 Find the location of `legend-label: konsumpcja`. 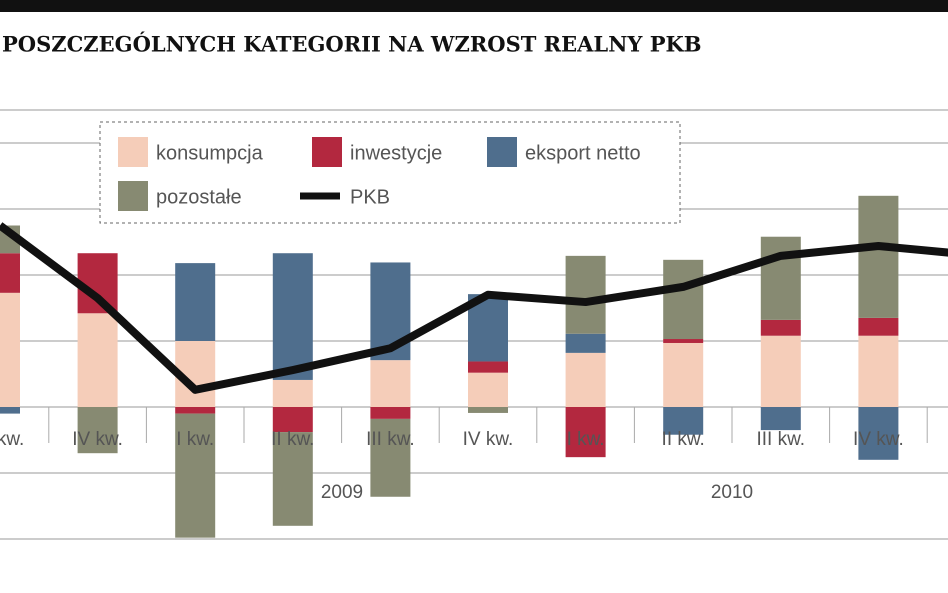

legend-label: konsumpcja is located at coordinates (210, 153).